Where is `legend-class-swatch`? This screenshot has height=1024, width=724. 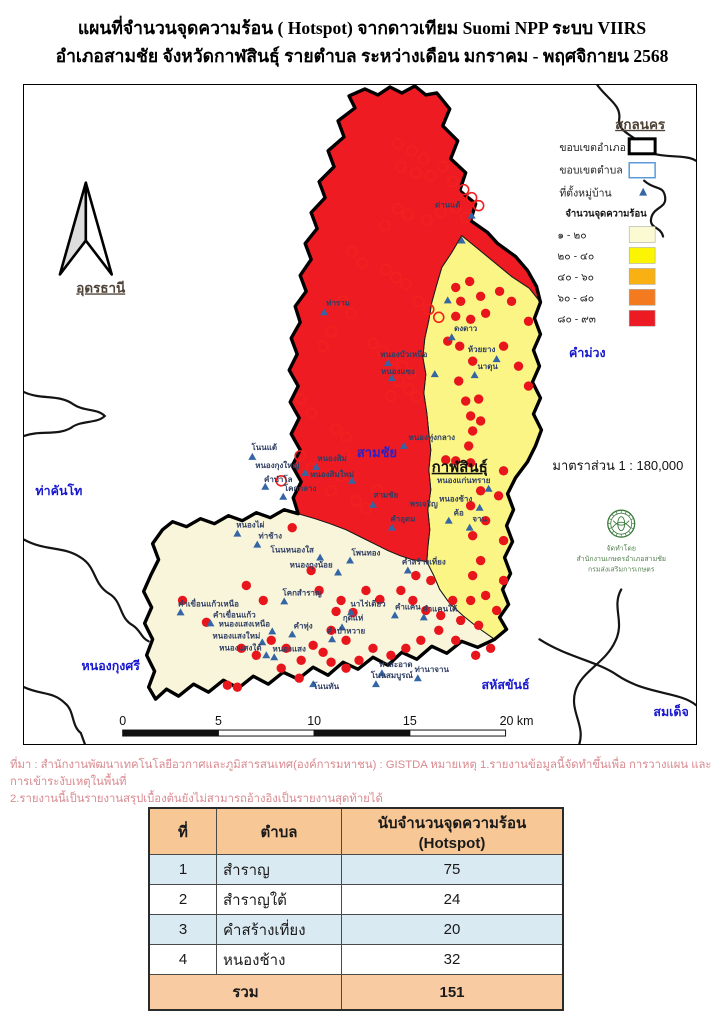
legend-class-swatch is located at coordinates (642, 318).